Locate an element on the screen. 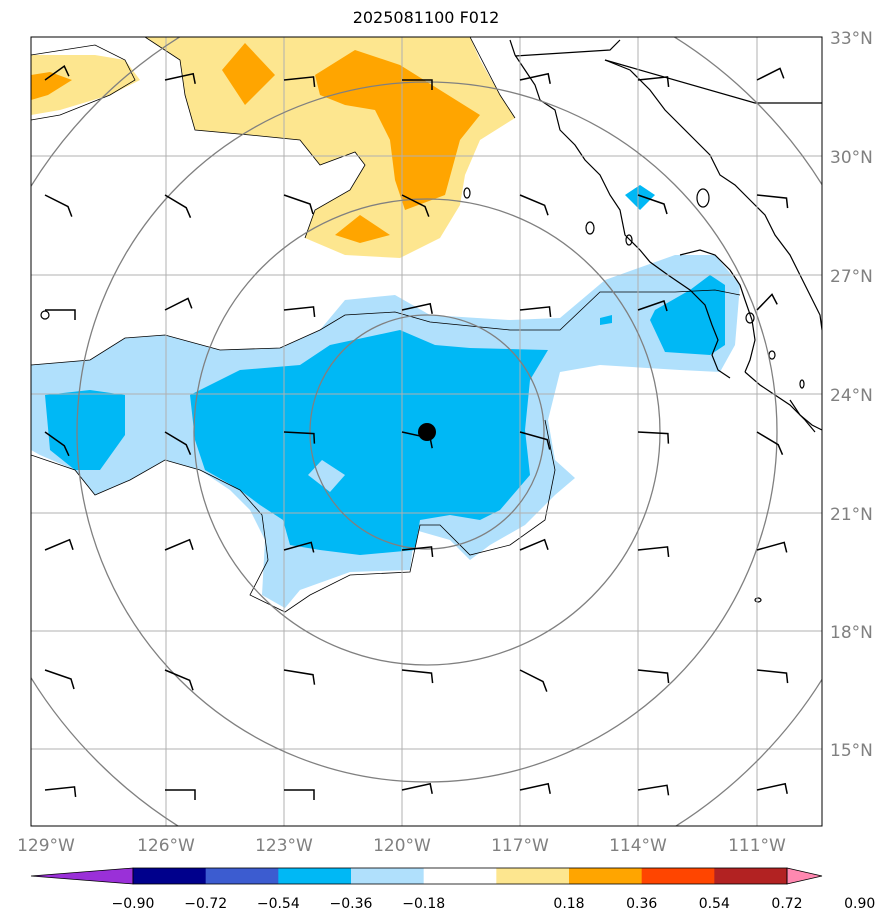 The width and height of the screenshot is (892, 924). coastline-gulf-east is located at coordinates (717, 311).